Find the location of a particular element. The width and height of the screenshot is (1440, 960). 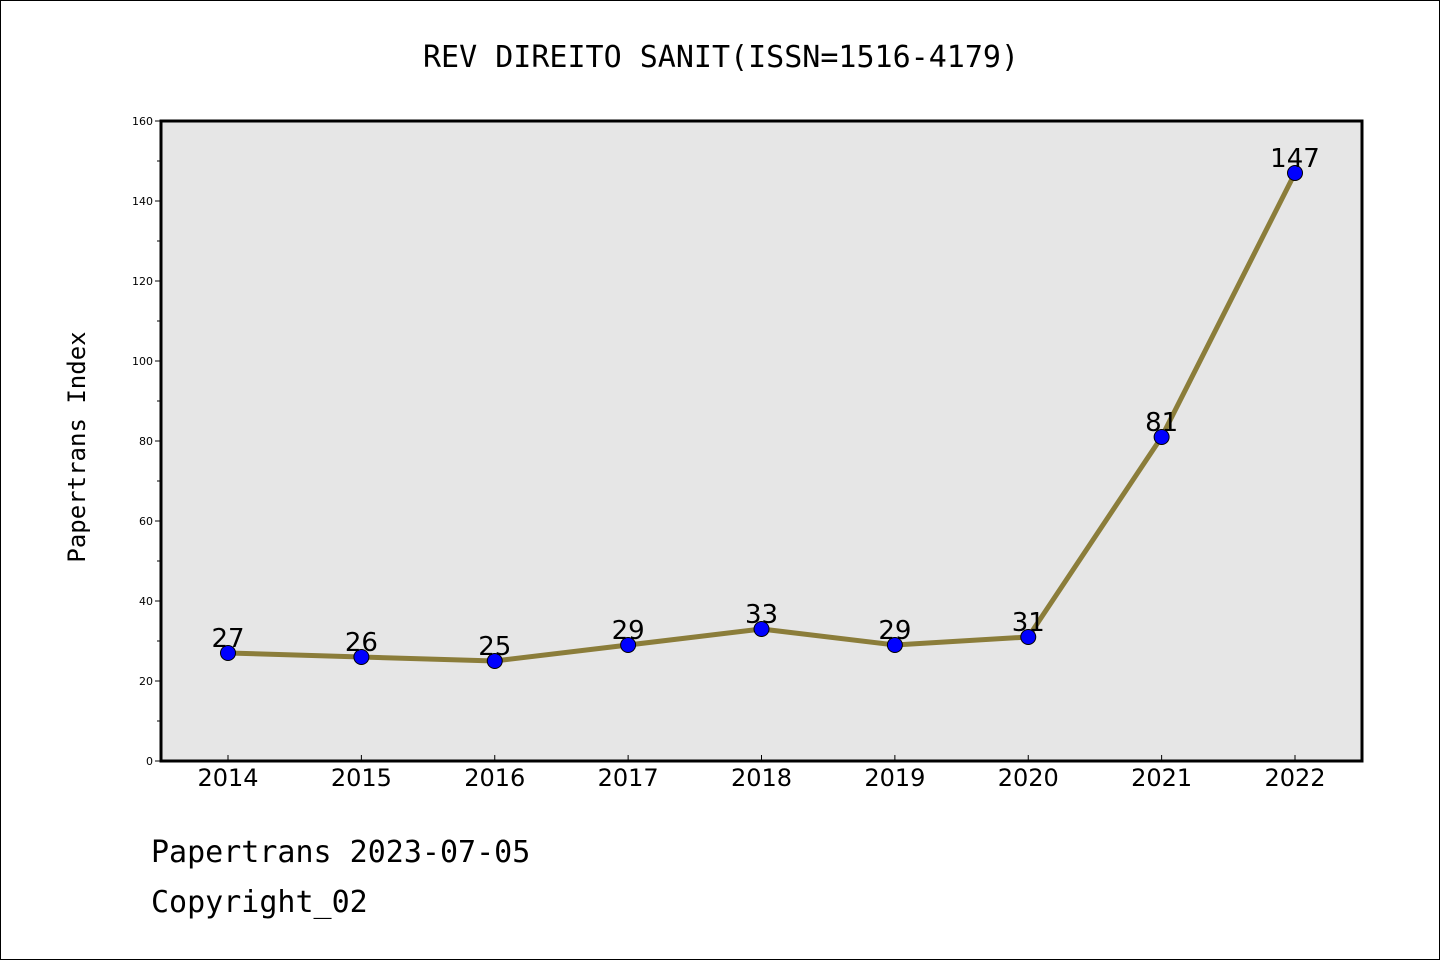

data-label: 81 is located at coordinates (1161, 423).